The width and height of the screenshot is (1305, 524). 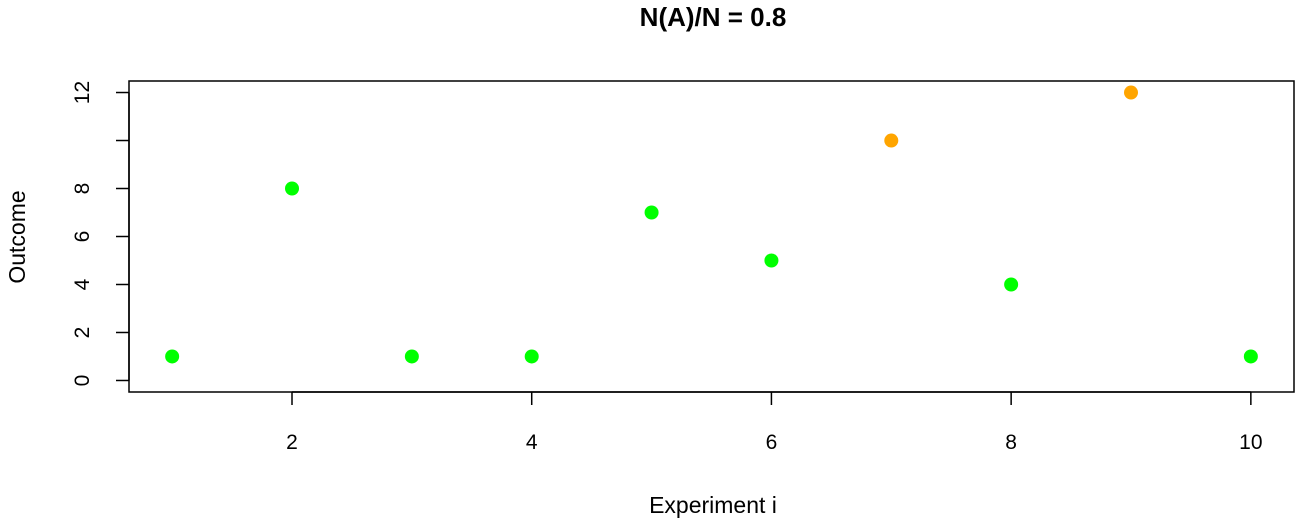 I want to click on y-axis-label: Outcome, so click(x=17, y=236).